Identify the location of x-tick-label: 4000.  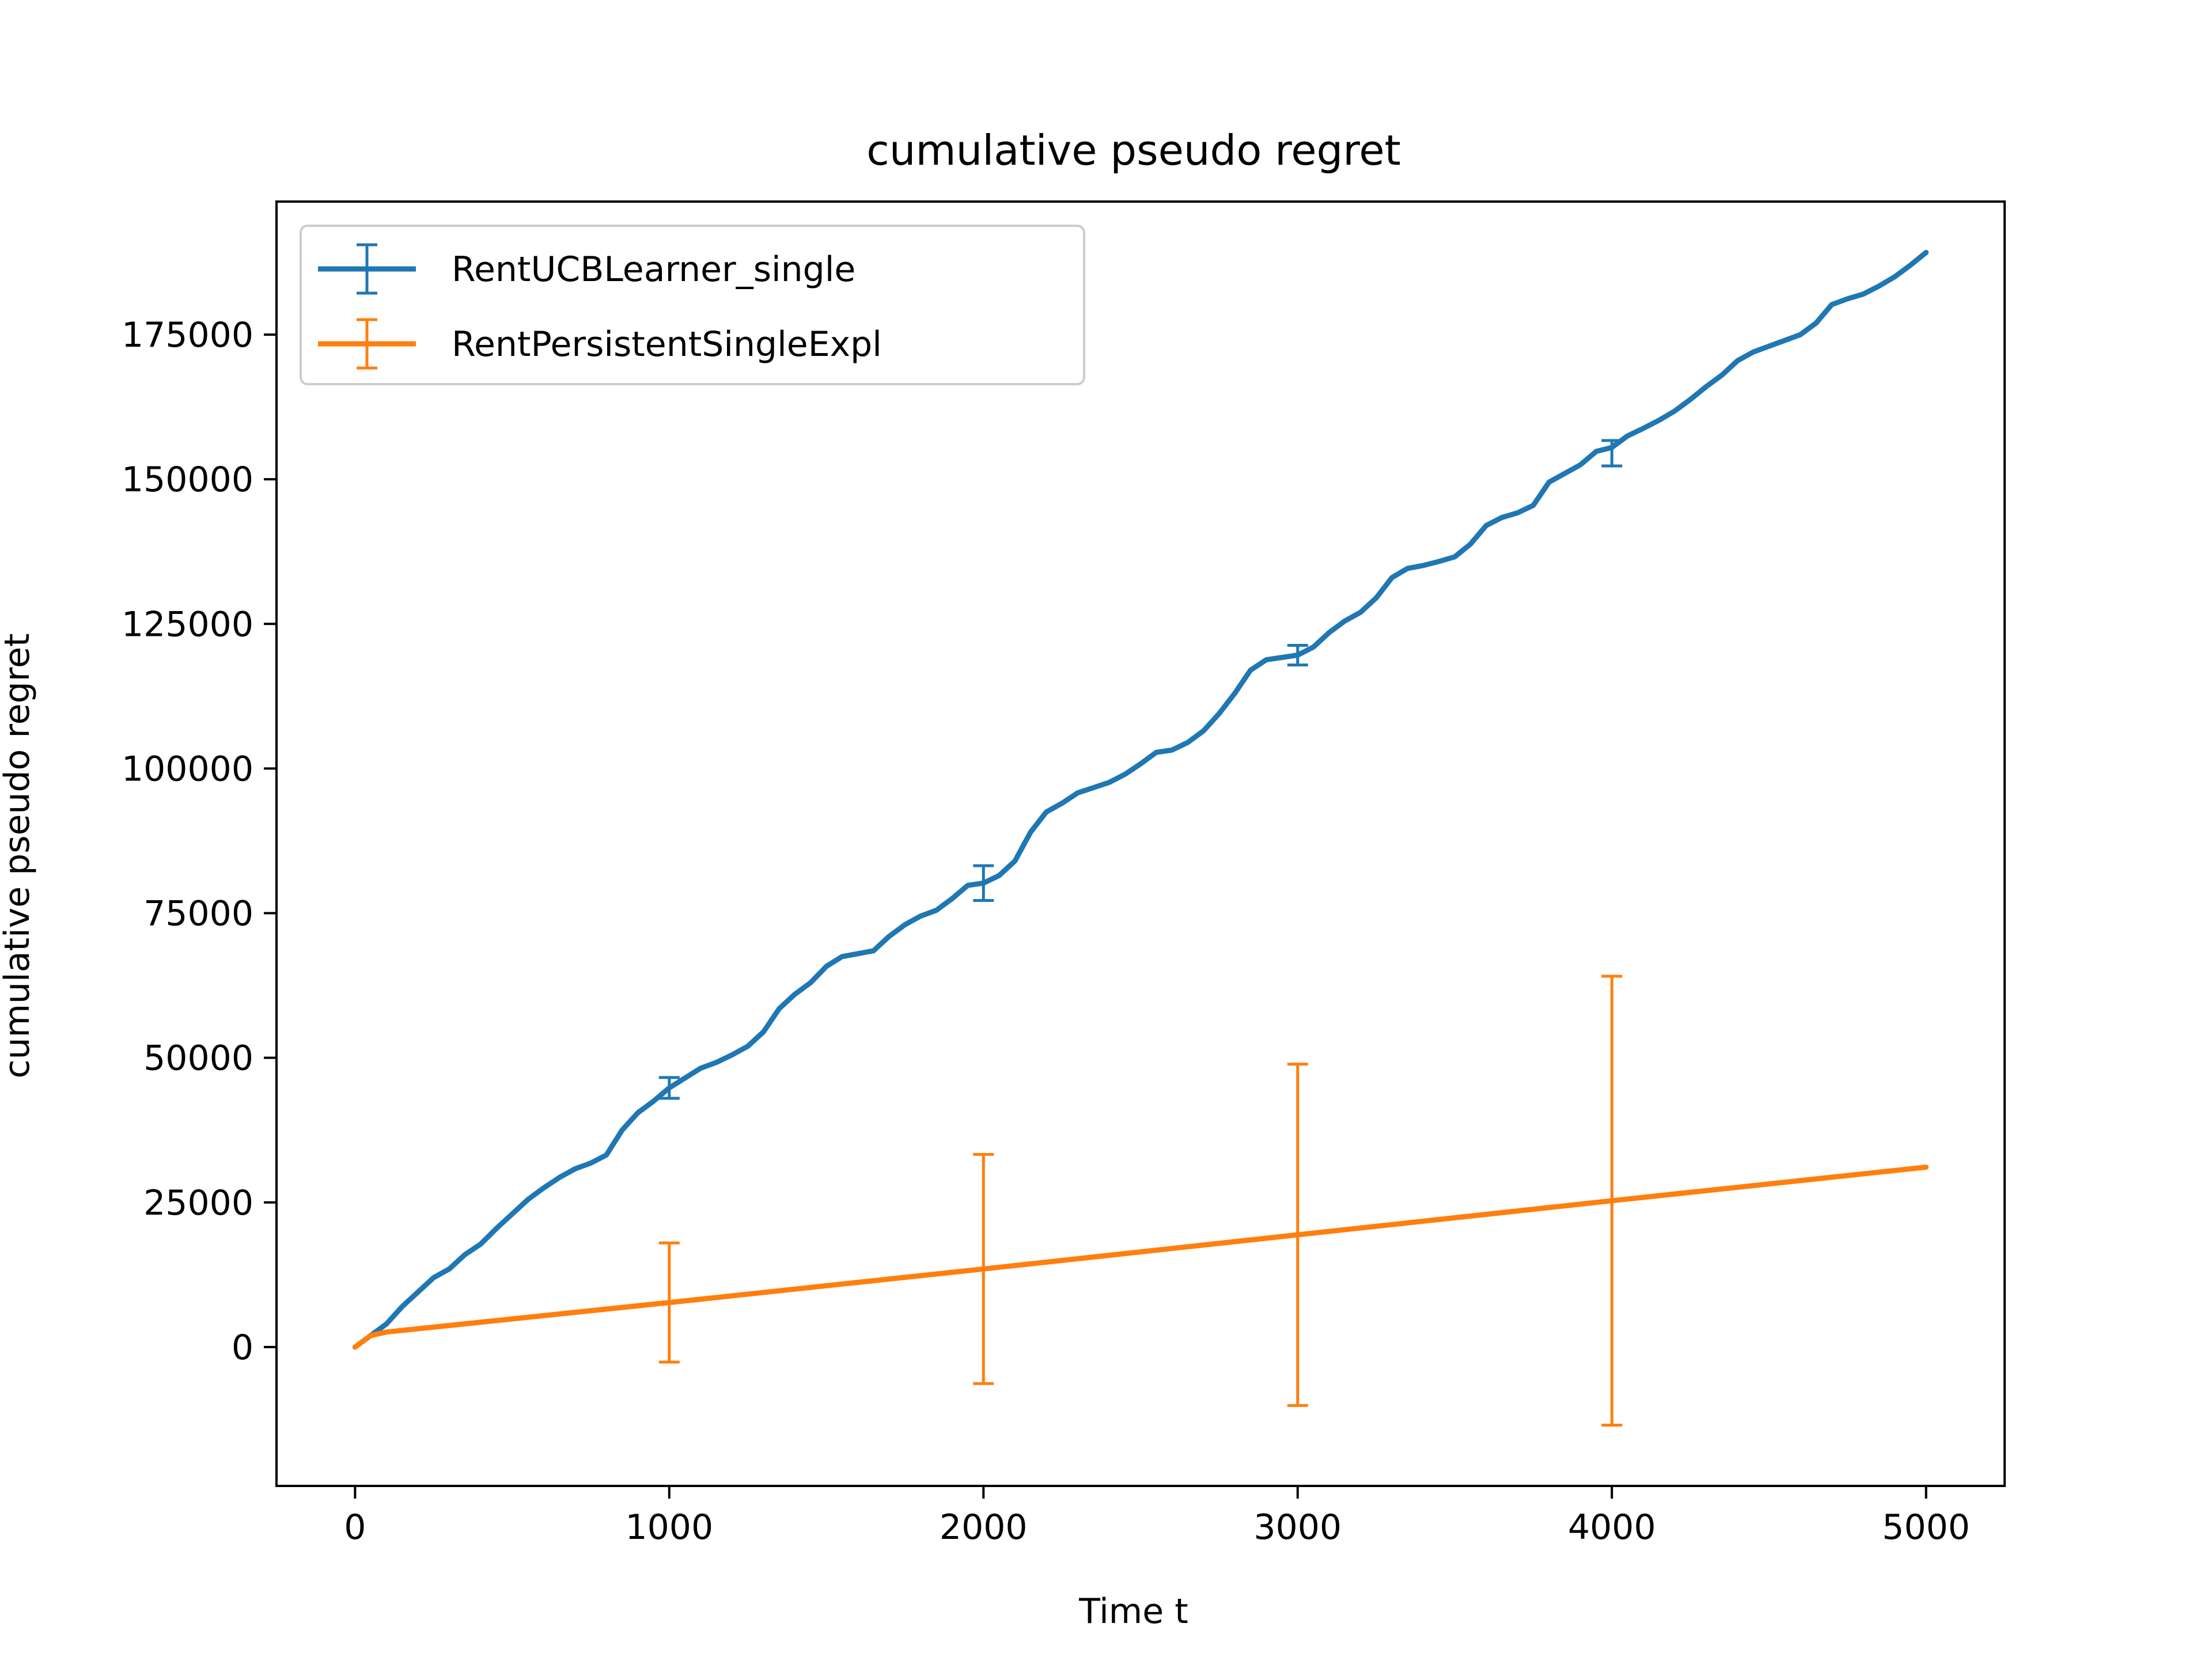
(1612, 1527).